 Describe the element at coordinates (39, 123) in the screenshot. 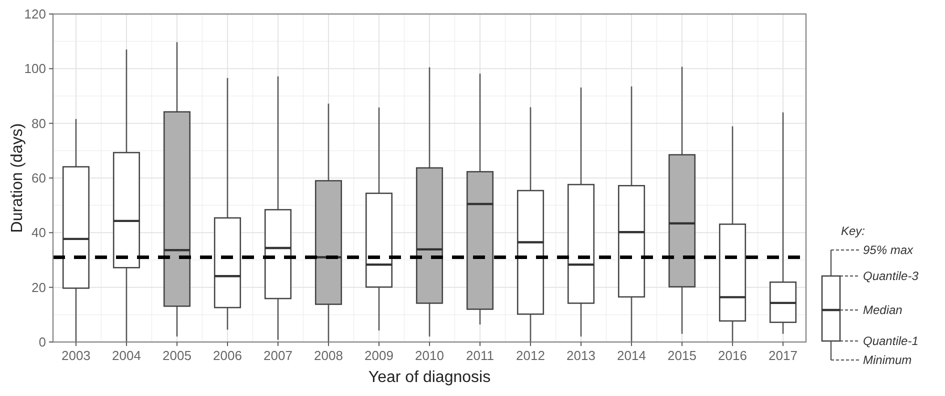

I see `y-tick-label: 80` at that location.